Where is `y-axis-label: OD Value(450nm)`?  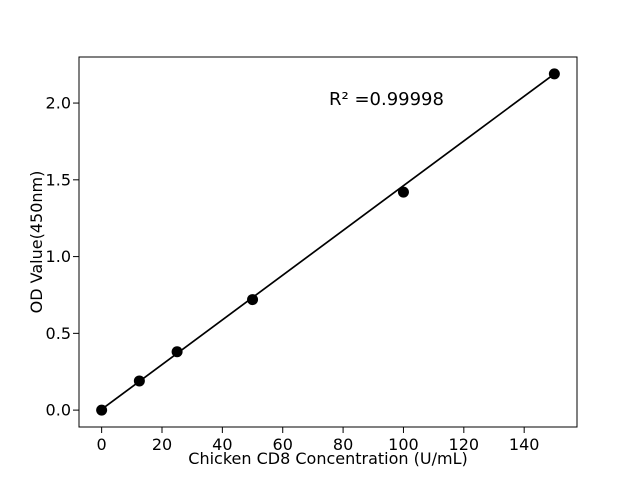
y-axis-label: OD Value(450nm) is located at coordinates (37, 242).